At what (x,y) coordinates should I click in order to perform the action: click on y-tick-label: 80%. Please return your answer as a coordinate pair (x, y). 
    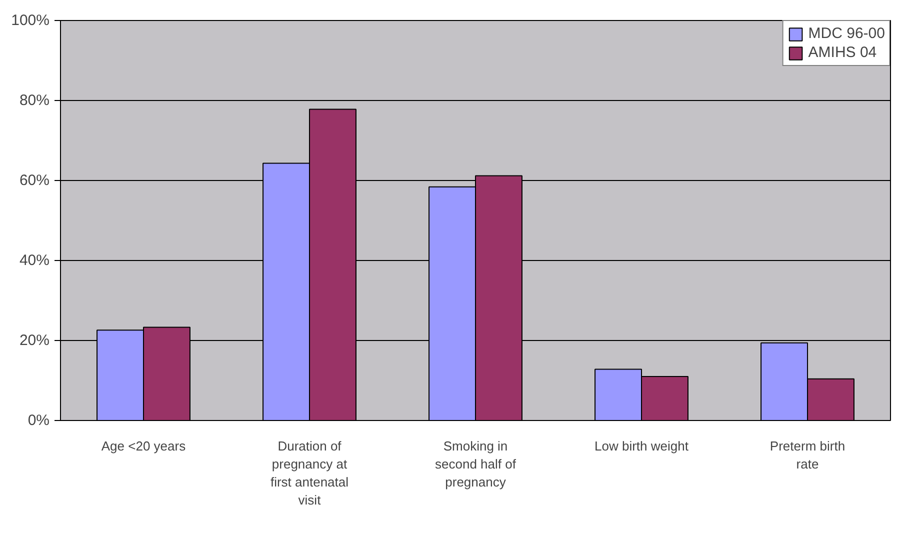
    Looking at the image, I should click on (34, 100).